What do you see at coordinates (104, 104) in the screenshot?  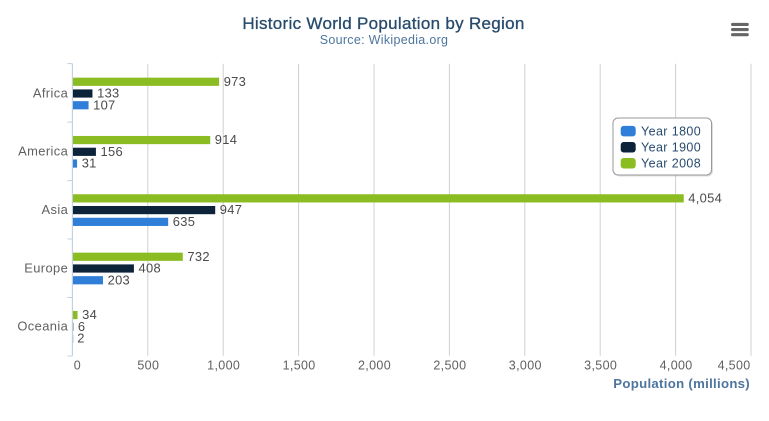 I see `svg-text: 107` at bounding box center [104, 104].